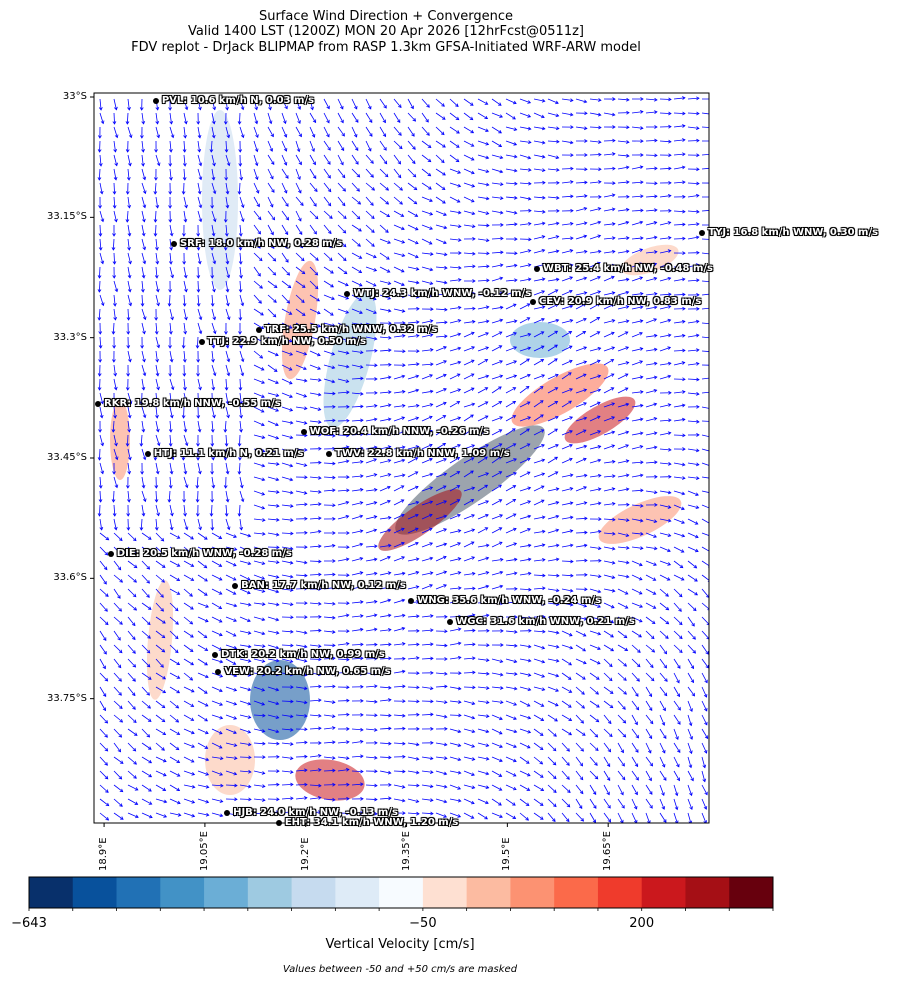 The height and width of the screenshot is (984, 906). Describe the element at coordinates (182, 892) in the screenshot. I see `colorbar-segment` at that location.